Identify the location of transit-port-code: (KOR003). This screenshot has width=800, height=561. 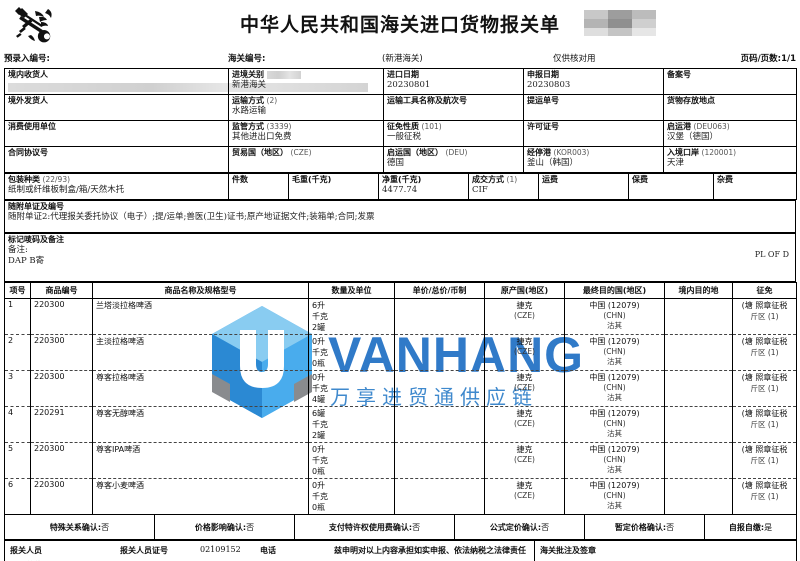
(571, 152).